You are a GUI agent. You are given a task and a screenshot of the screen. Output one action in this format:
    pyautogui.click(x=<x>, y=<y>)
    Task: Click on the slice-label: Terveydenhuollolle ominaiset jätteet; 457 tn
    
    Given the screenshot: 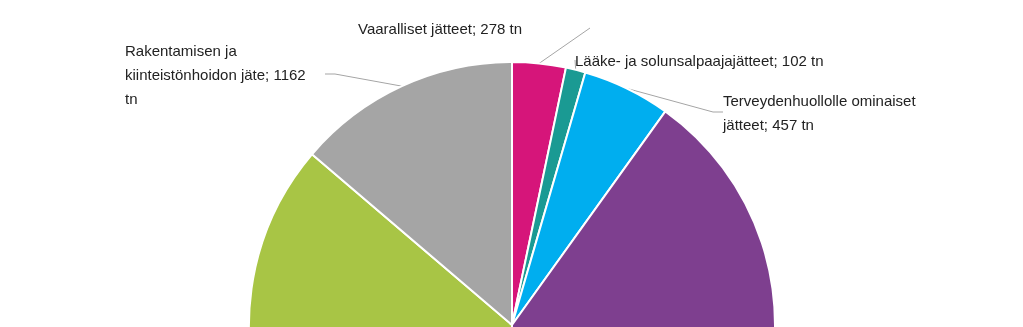 What is the action you would take?
    pyautogui.click(x=821, y=112)
    